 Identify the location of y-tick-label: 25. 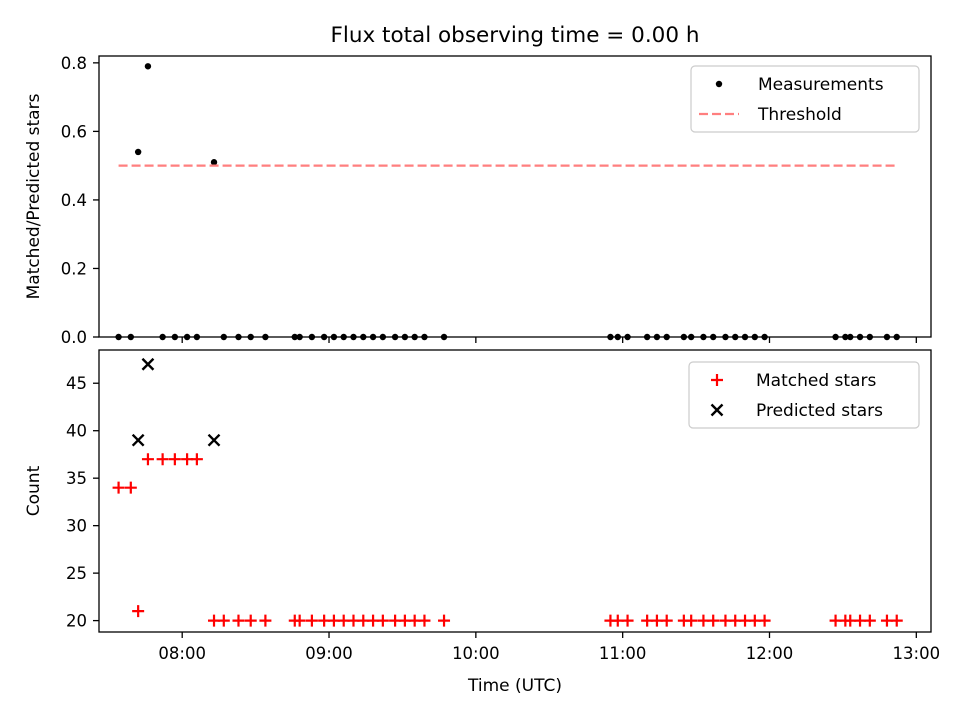
(76, 573).